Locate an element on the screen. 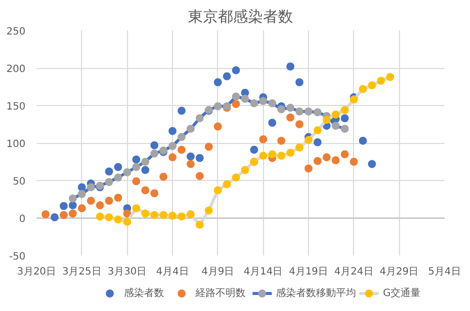 This screenshot has width=470, height=311. legend-label: G交通量 is located at coordinates (401, 293).